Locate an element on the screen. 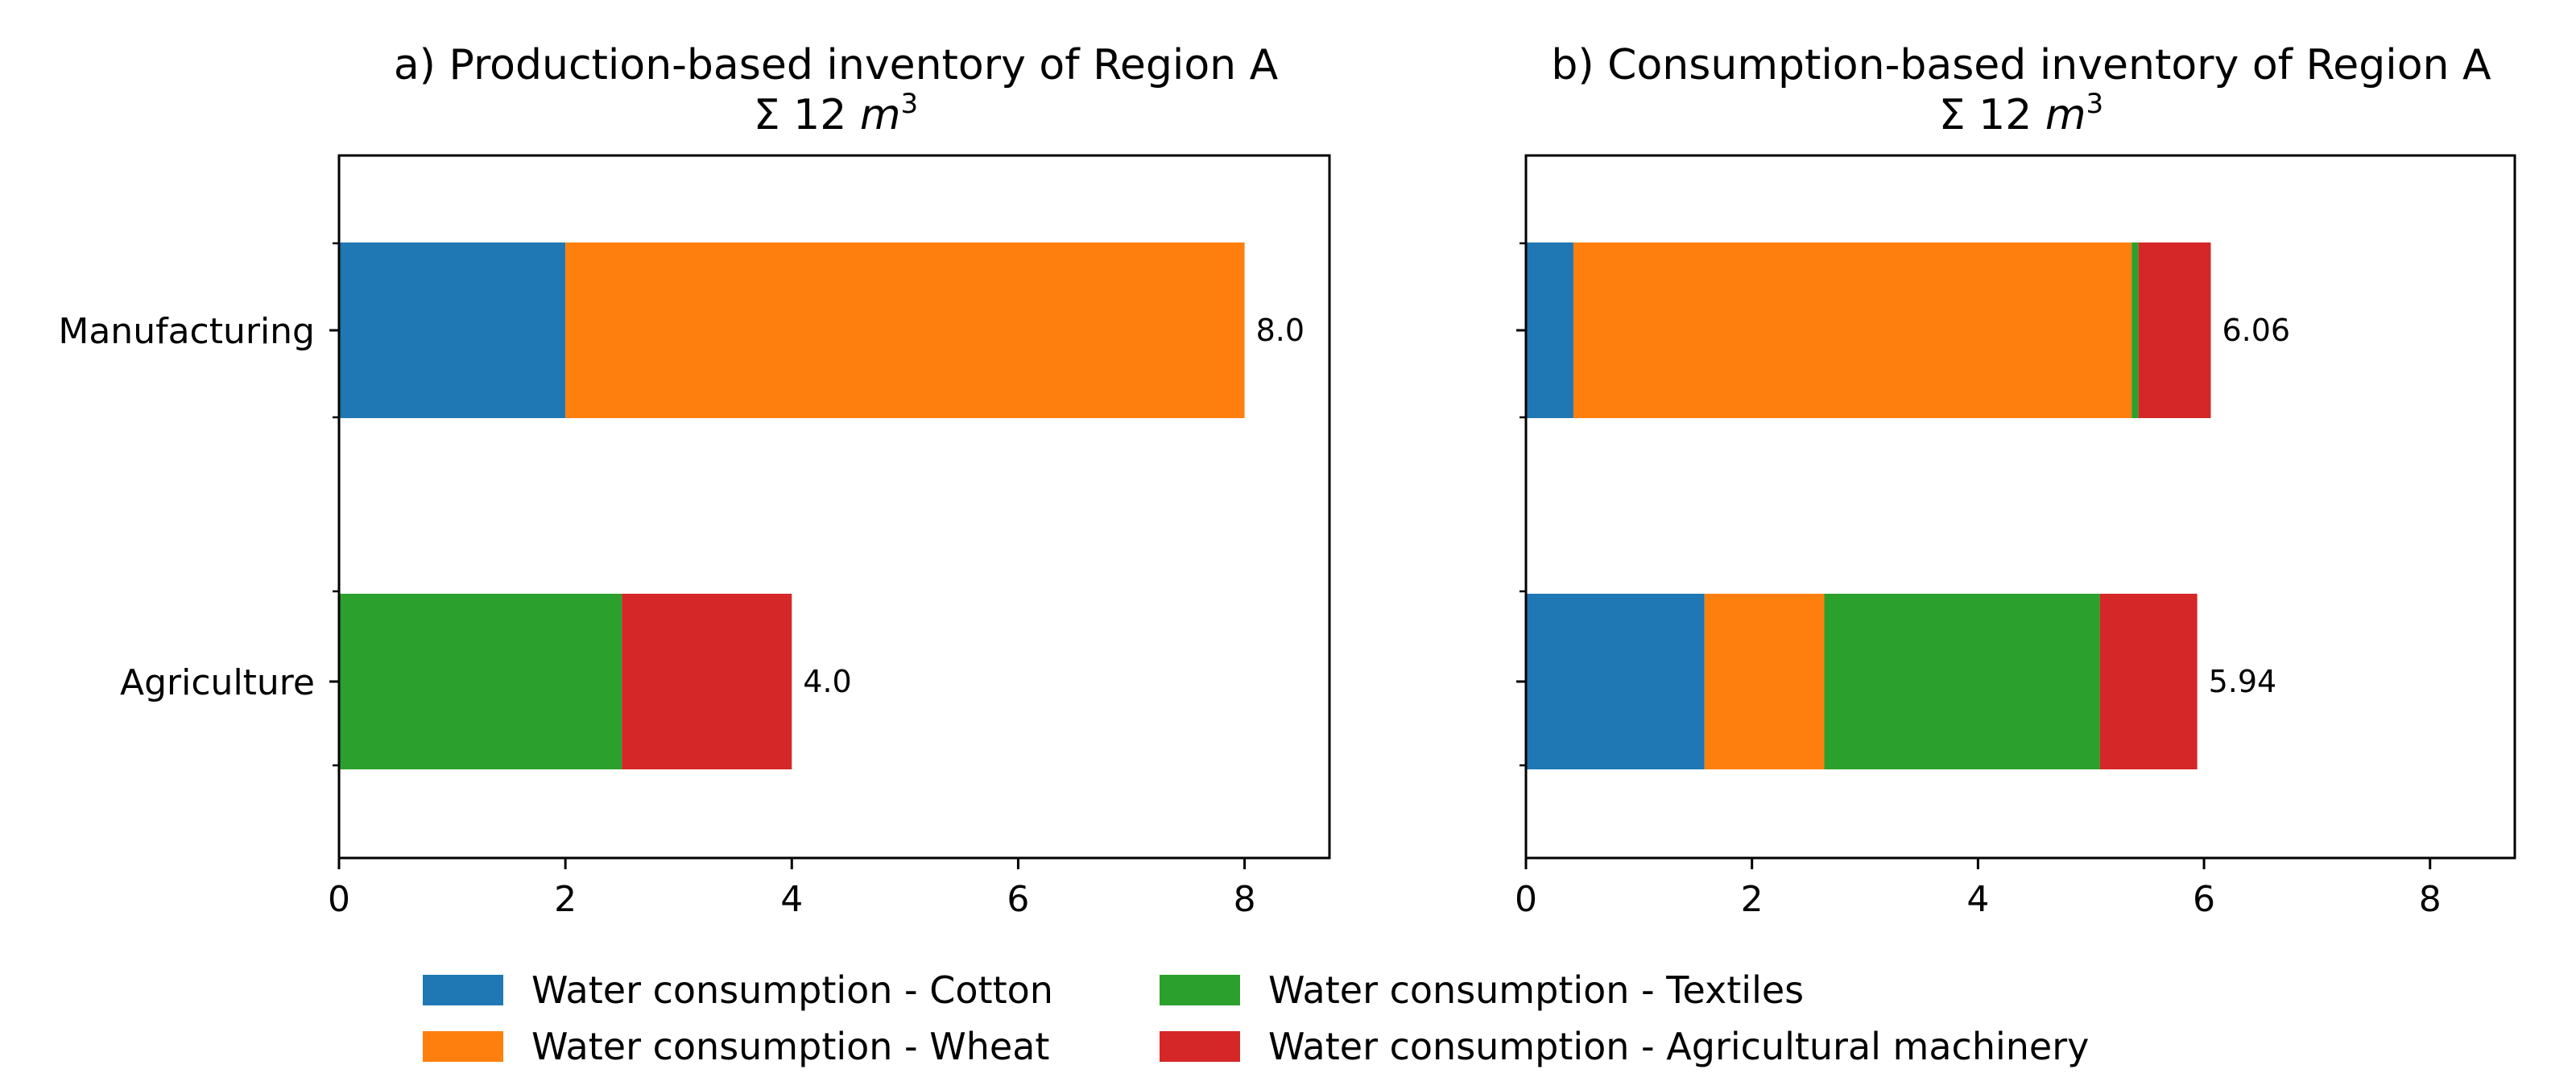  legend-label-cotton: Water consumption - Cotton is located at coordinates (792, 990).